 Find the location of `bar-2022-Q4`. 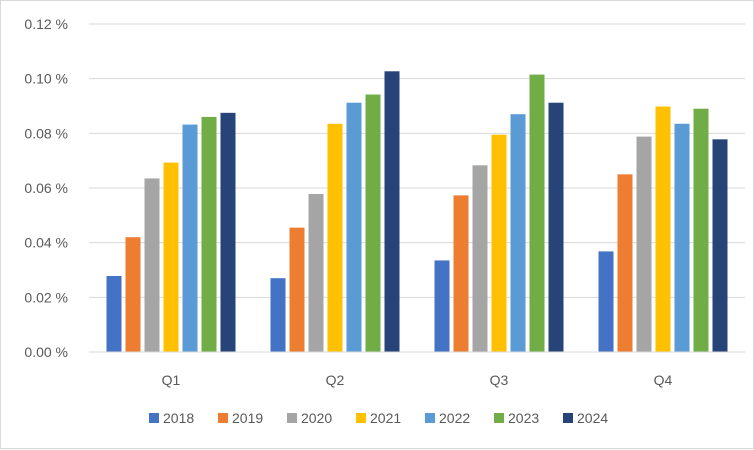

bar-2022-Q4 is located at coordinates (682, 238).